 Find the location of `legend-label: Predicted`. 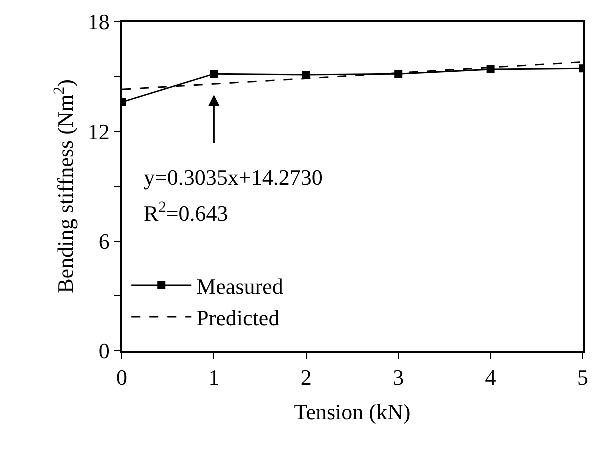

legend-label: Predicted is located at coordinates (238, 318).